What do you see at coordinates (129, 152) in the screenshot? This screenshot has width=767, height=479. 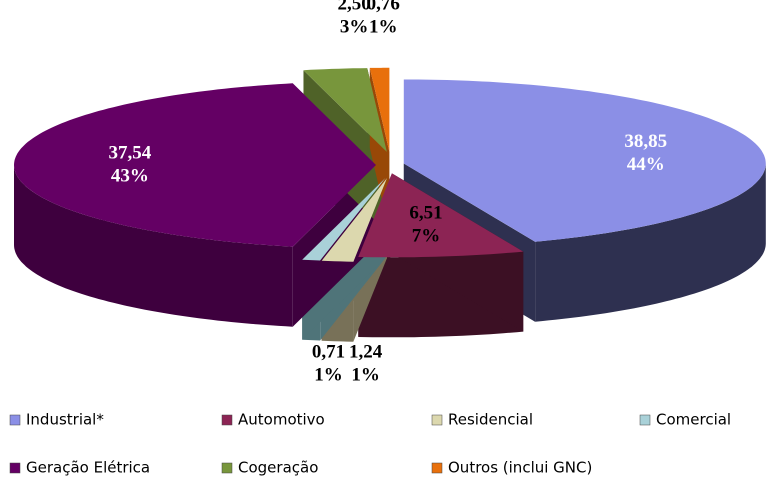 I see `data-label: 37,54` at bounding box center [129, 152].